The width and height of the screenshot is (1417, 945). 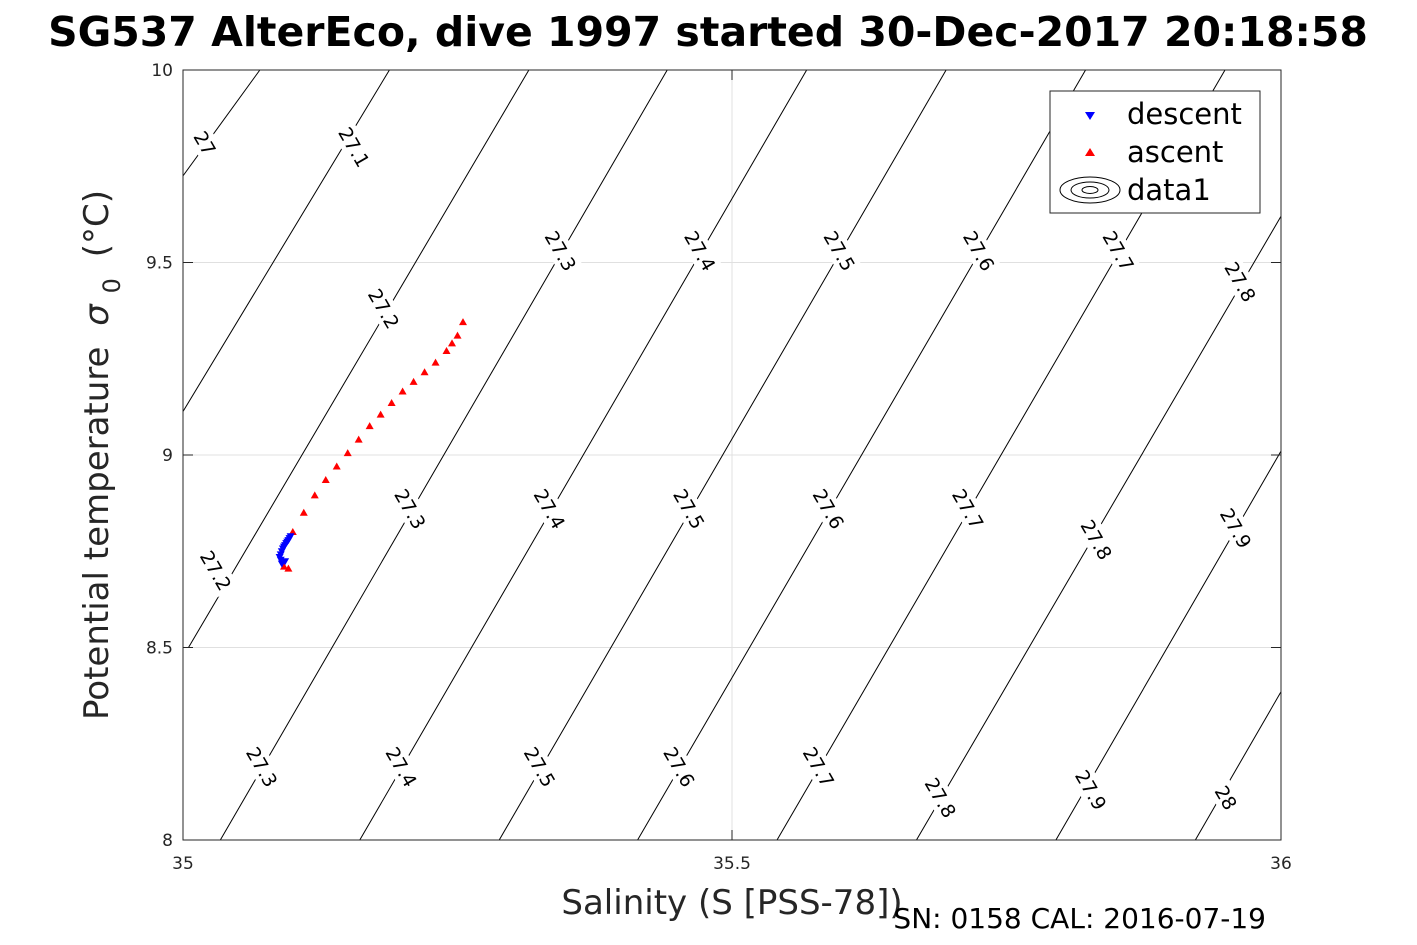 I want to click on y-axis-label: Potential temperature σ 0 (°C), so click(x=103, y=455).